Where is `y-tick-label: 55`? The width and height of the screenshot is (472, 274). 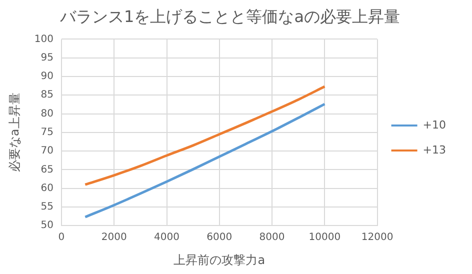 y-tick-label: 55 is located at coordinates (47, 207).